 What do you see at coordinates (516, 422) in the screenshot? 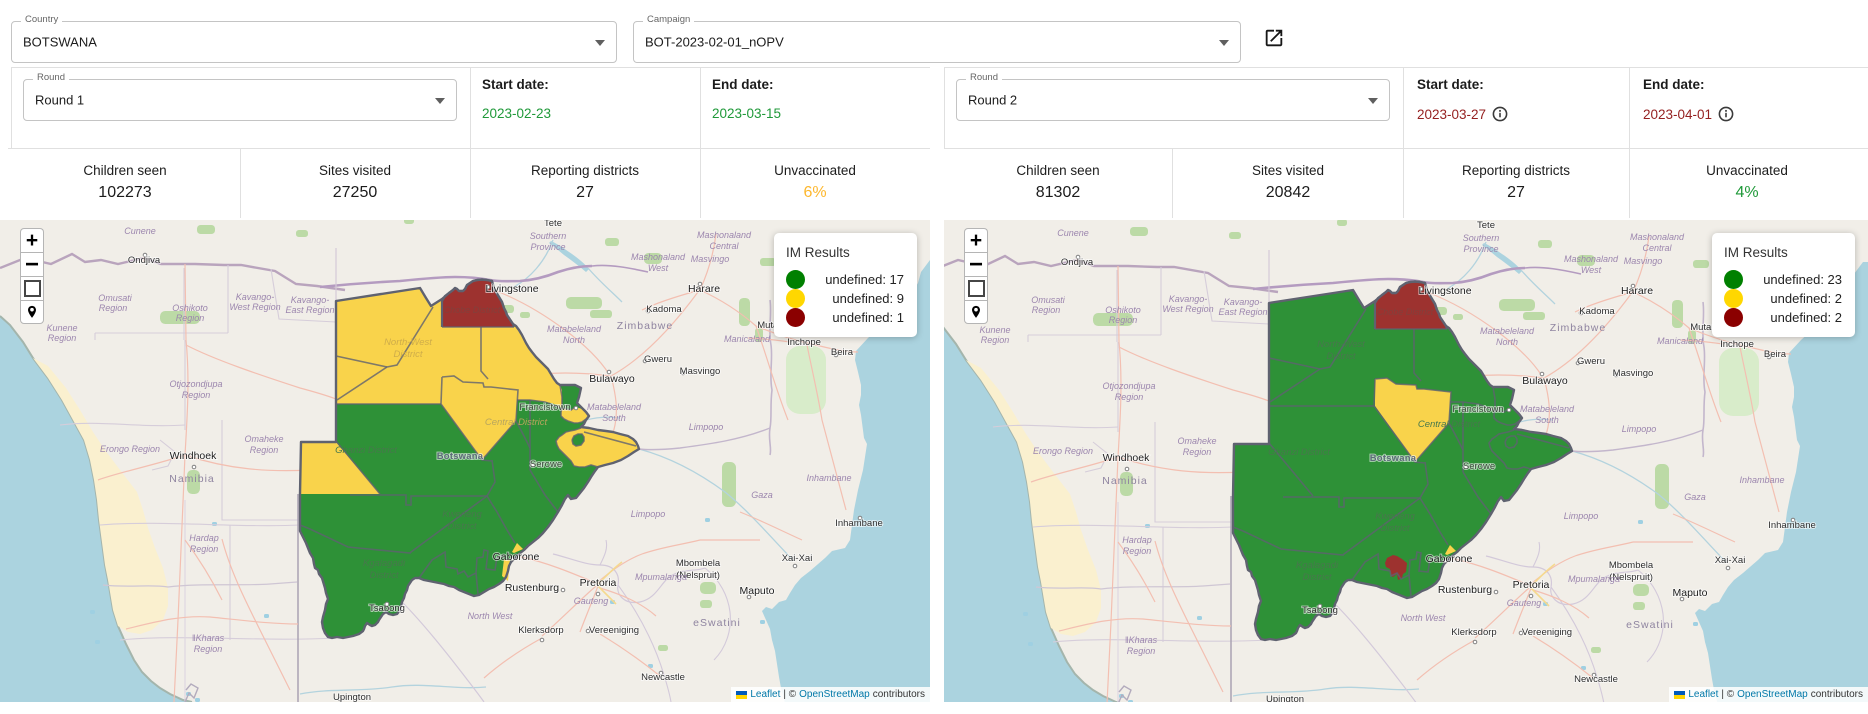
I see `svg-text: Central District` at bounding box center [516, 422].